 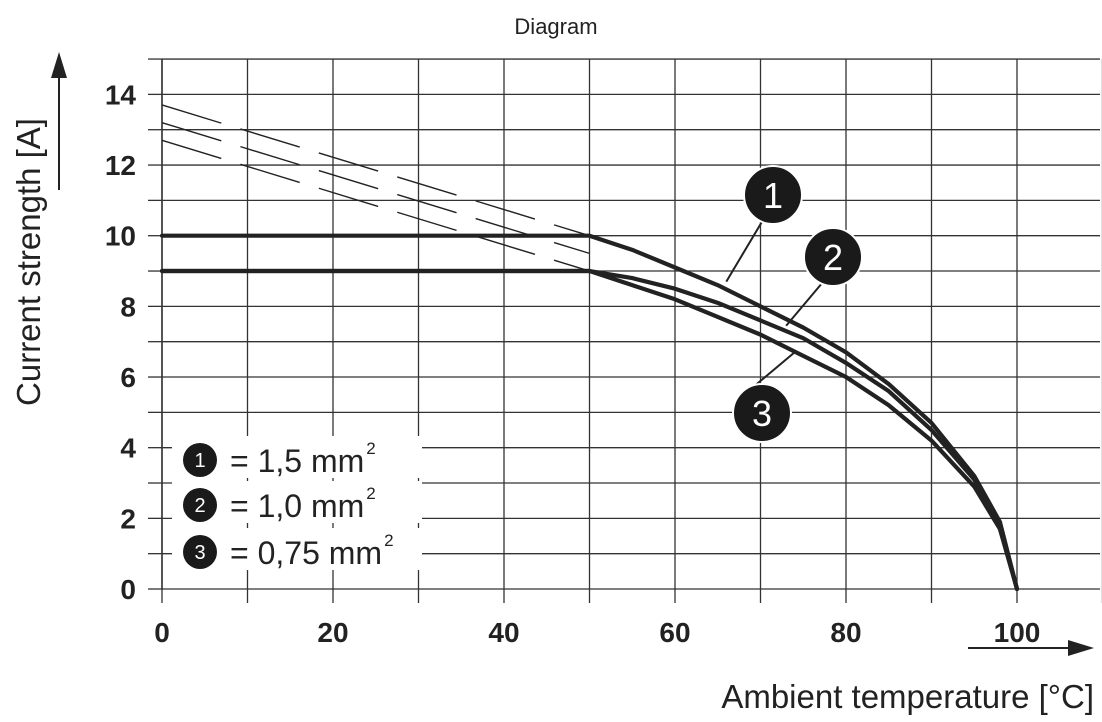 What do you see at coordinates (907, 696) in the screenshot?
I see `x-axis-label: Ambient temperature [°C]` at bounding box center [907, 696].